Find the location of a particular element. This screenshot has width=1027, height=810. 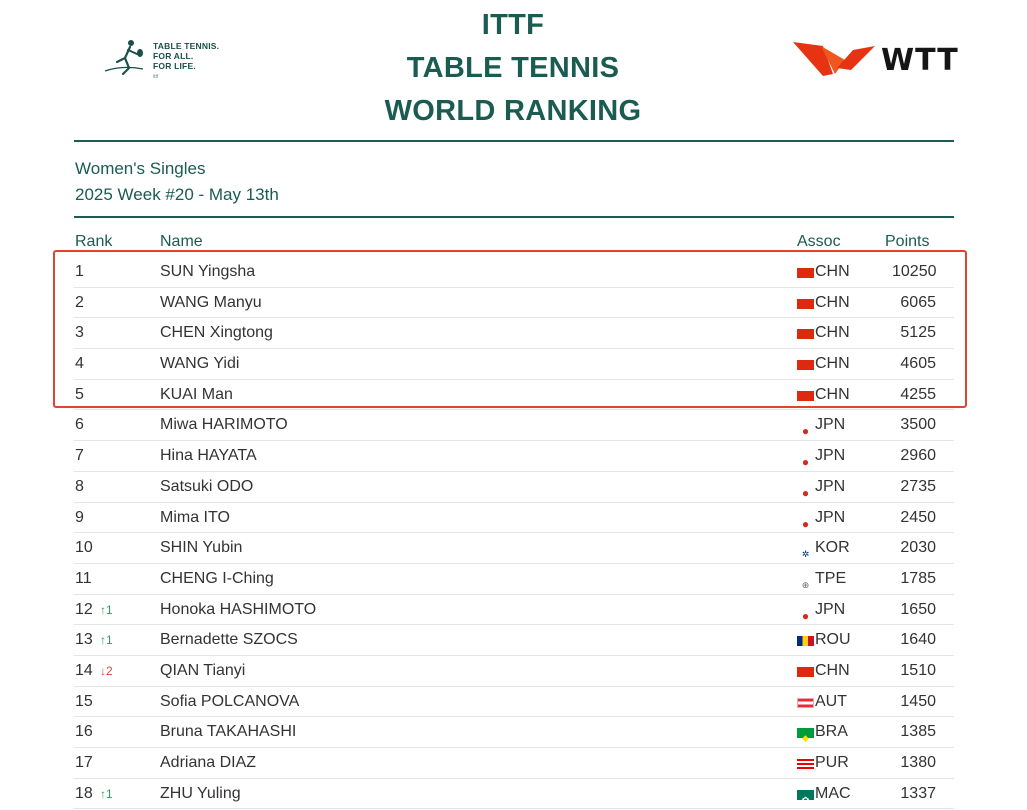

table-row: 3 CHEN Xingtong CHN 5125 is located at coordinates (514, 334).